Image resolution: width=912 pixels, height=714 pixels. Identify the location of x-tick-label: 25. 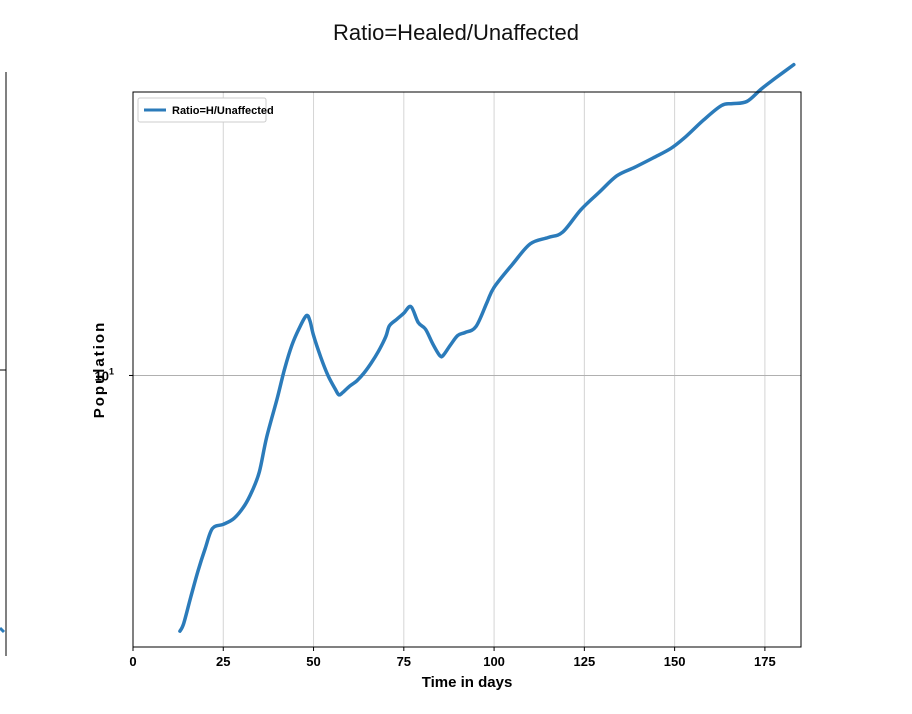
(223, 661).